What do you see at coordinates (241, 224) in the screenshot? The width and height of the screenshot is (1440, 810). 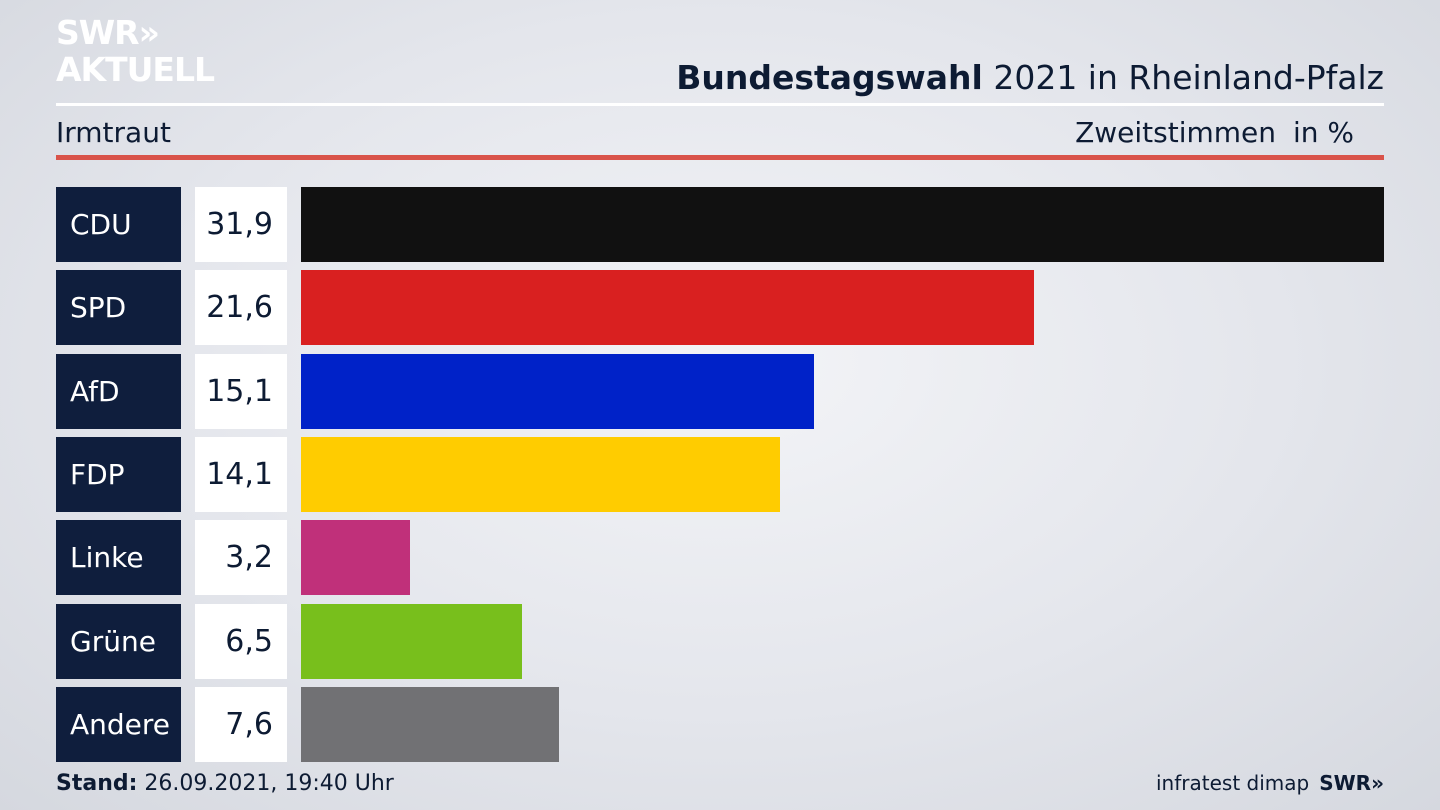 I see `value-label: 31,9` at bounding box center [241, 224].